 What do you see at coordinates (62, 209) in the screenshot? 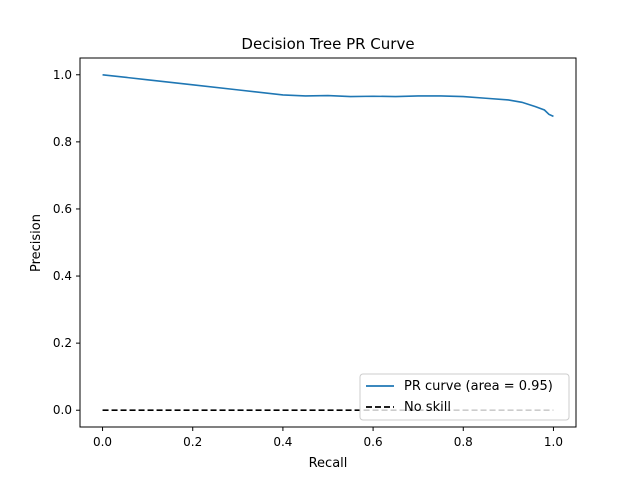
I see `y-tick-label: 0.6` at bounding box center [62, 209].